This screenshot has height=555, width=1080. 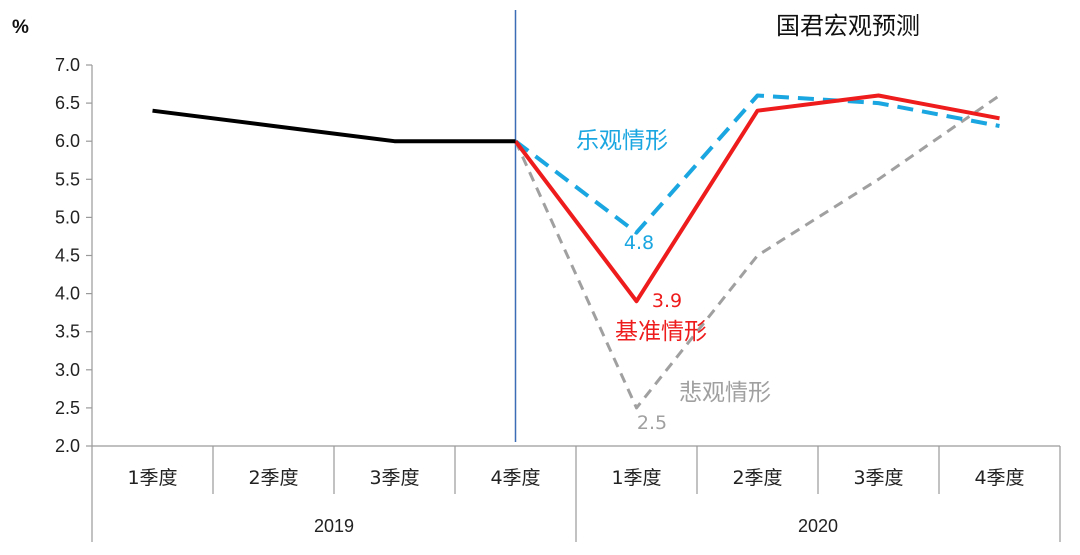 What do you see at coordinates (667, 301) in the screenshot?
I see `baseline-q1-value-label: 3.9` at bounding box center [667, 301].